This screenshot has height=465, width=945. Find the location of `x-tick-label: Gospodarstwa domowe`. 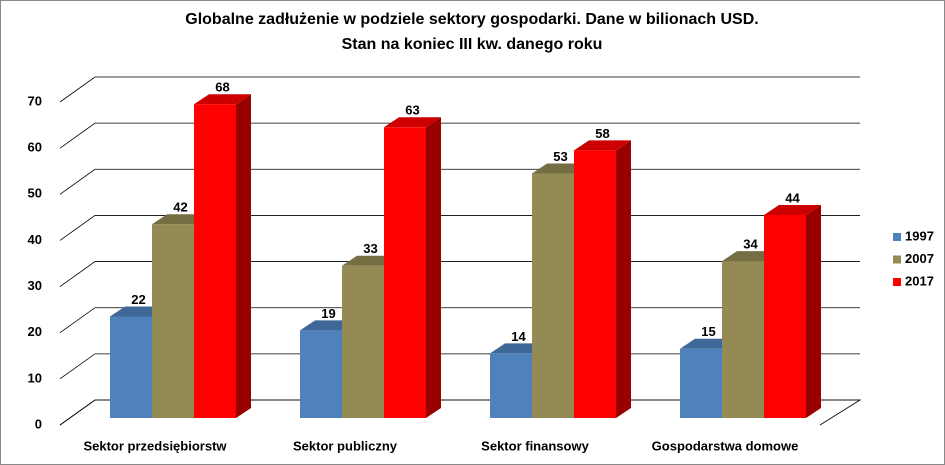

x-tick-label: Gospodarstwa domowe is located at coordinates (725, 445).